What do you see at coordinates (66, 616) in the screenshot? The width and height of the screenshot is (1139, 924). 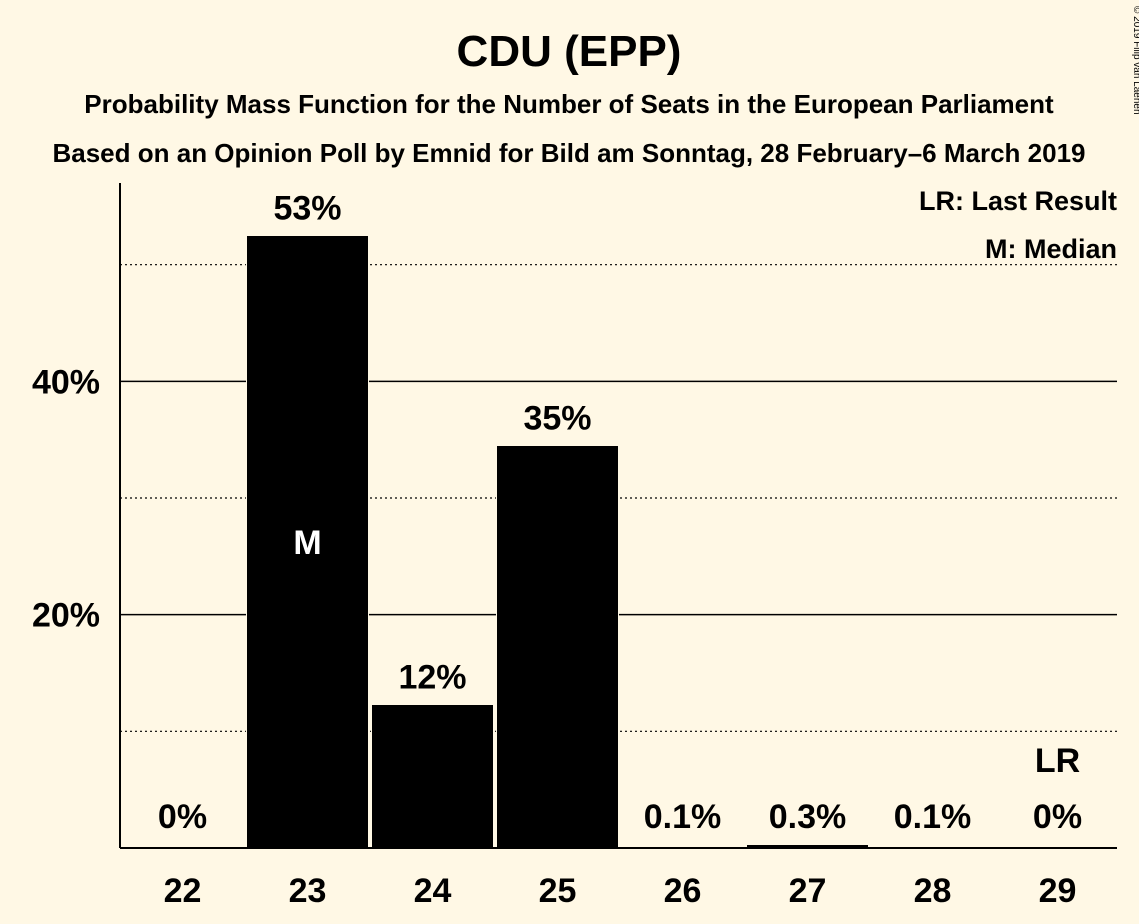 I see `y-tick-label: 20%` at bounding box center [66, 616].